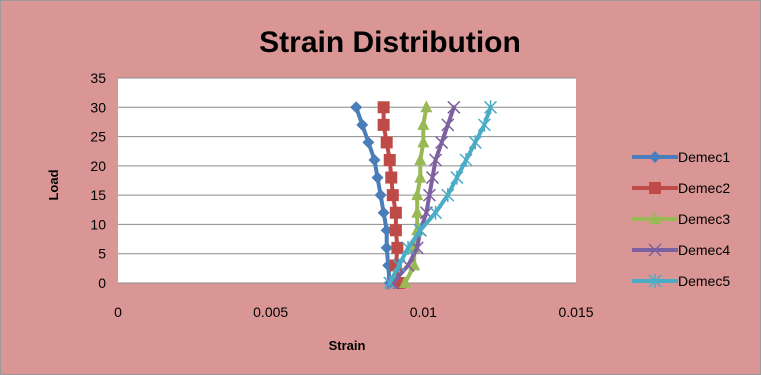 Image resolution: width=761 pixels, height=375 pixels. Describe the element at coordinates (704, 219) in the screenshot. I see `legend-label: Demec3` at that location.